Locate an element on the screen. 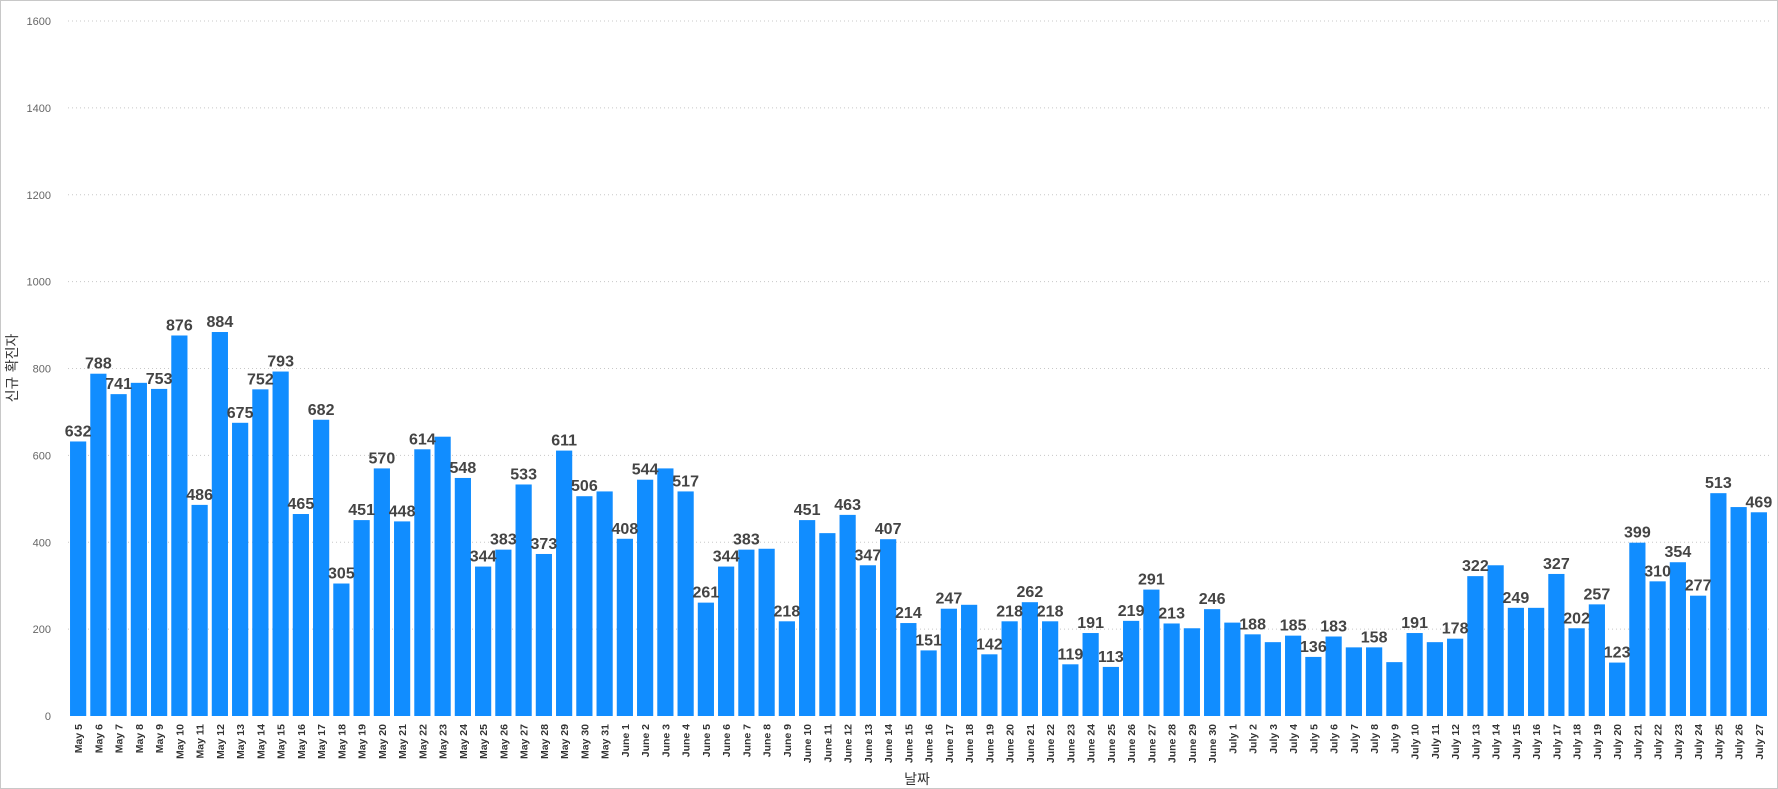 Image resolution: width=1778 pixels, height=789 pixels. x-tick-label: July 5 is located at coordinates (1314, 739).